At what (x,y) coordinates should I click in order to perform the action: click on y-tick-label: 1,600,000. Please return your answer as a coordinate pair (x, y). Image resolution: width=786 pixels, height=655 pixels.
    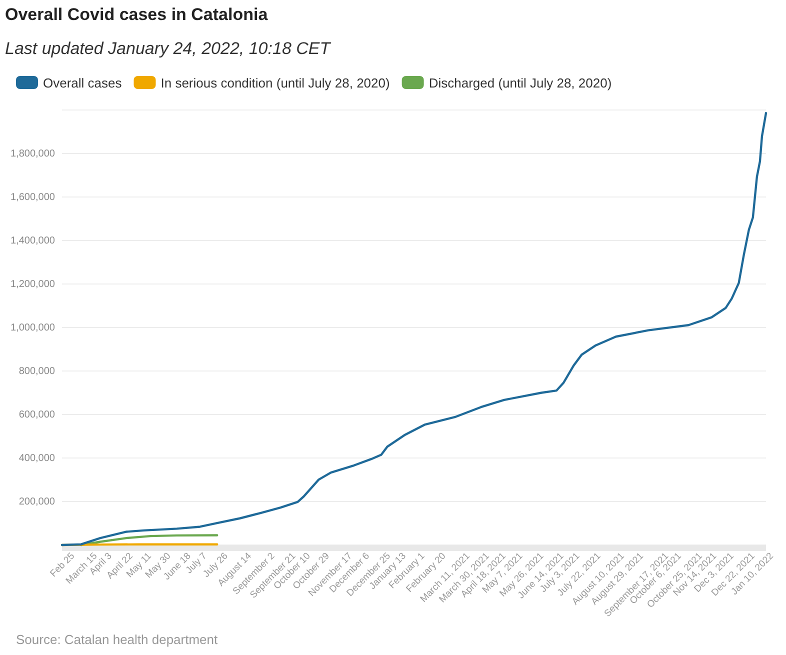
    Looking at the image, I should click on (33, 198).